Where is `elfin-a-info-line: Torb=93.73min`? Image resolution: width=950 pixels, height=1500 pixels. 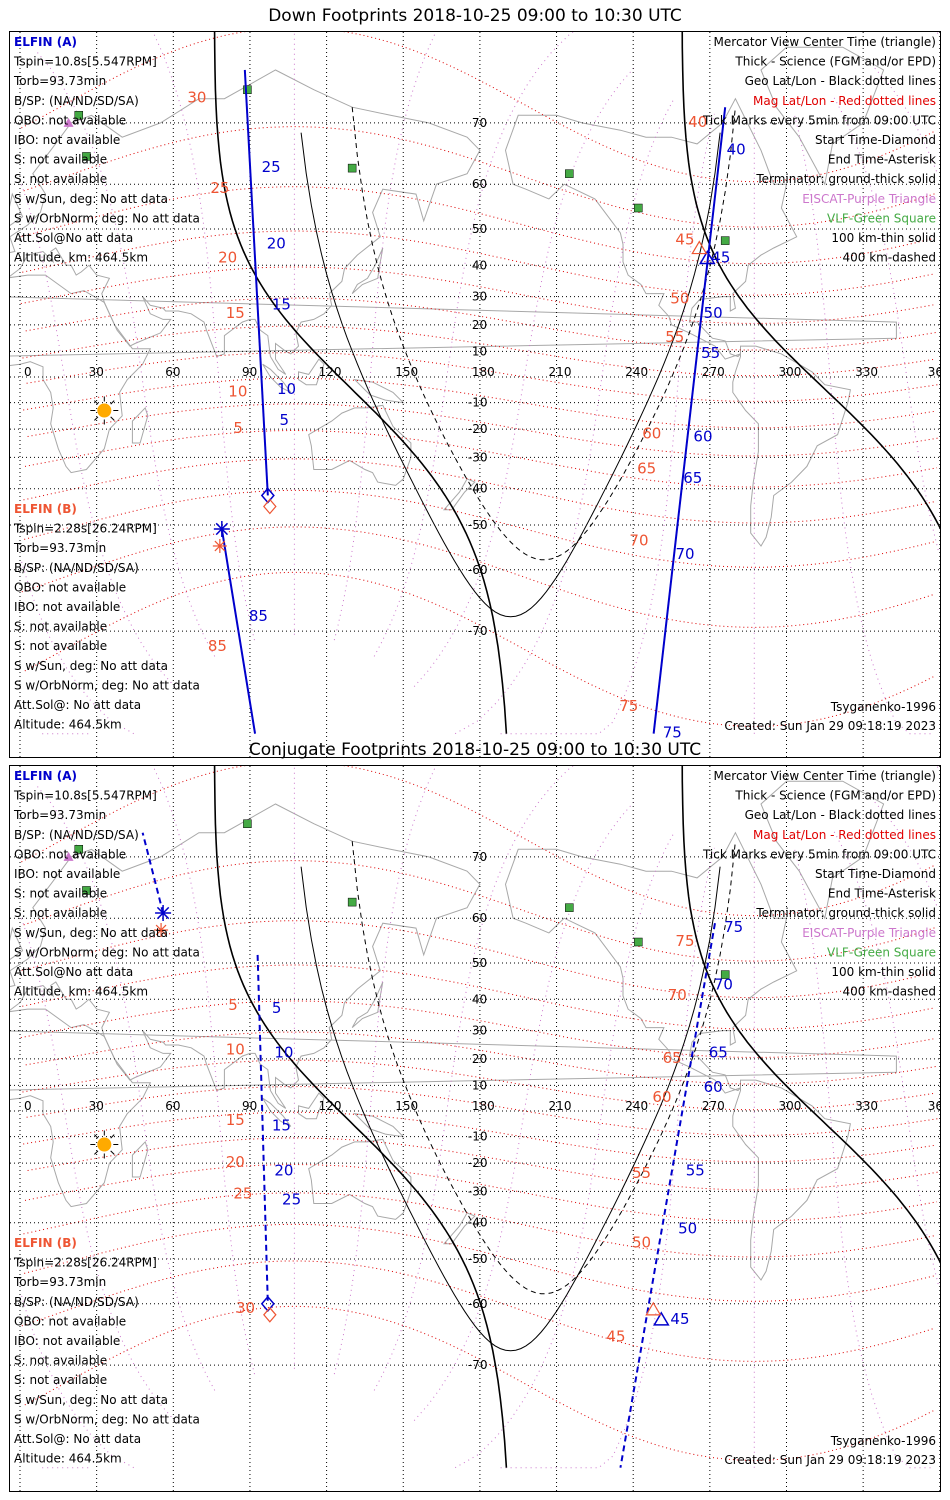
elfin-a-info-line: Torb=93.73min is located at coordinates (59, 815).